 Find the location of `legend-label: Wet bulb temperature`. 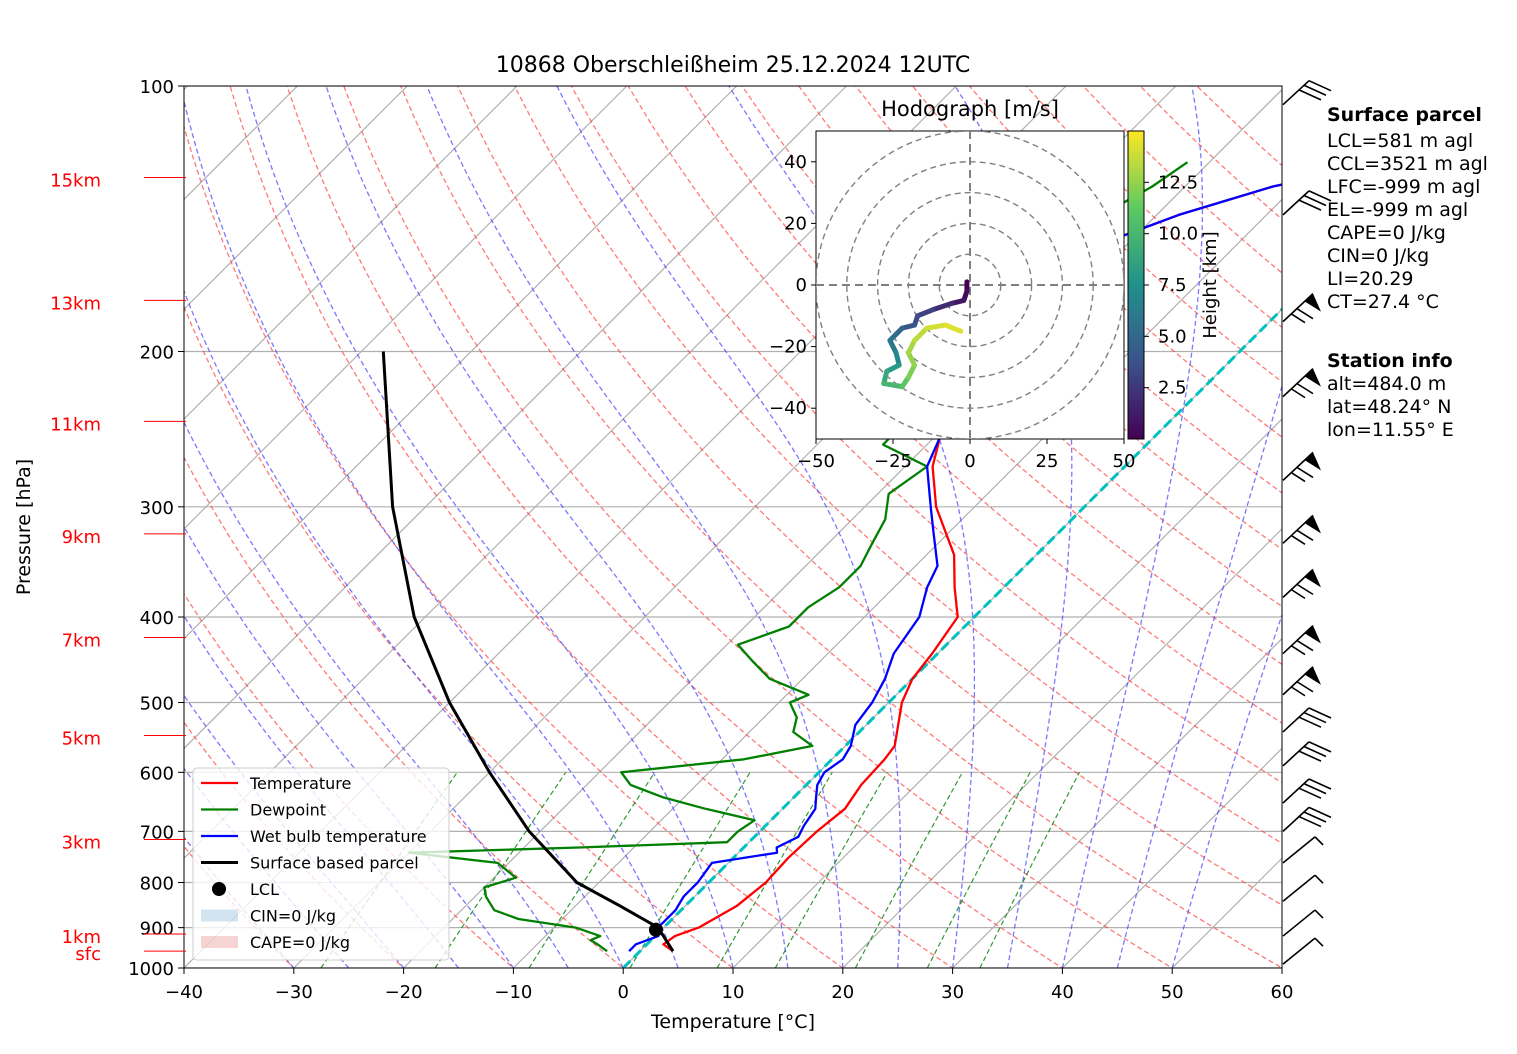

legend-label: Wet bulb temperature is located at coordinates (338, 836).